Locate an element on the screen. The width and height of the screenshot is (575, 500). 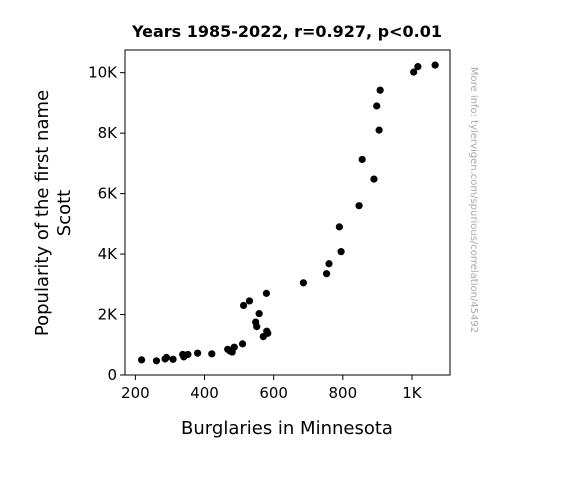
y-tick-label: 4K is located at coordinates (108, 254).